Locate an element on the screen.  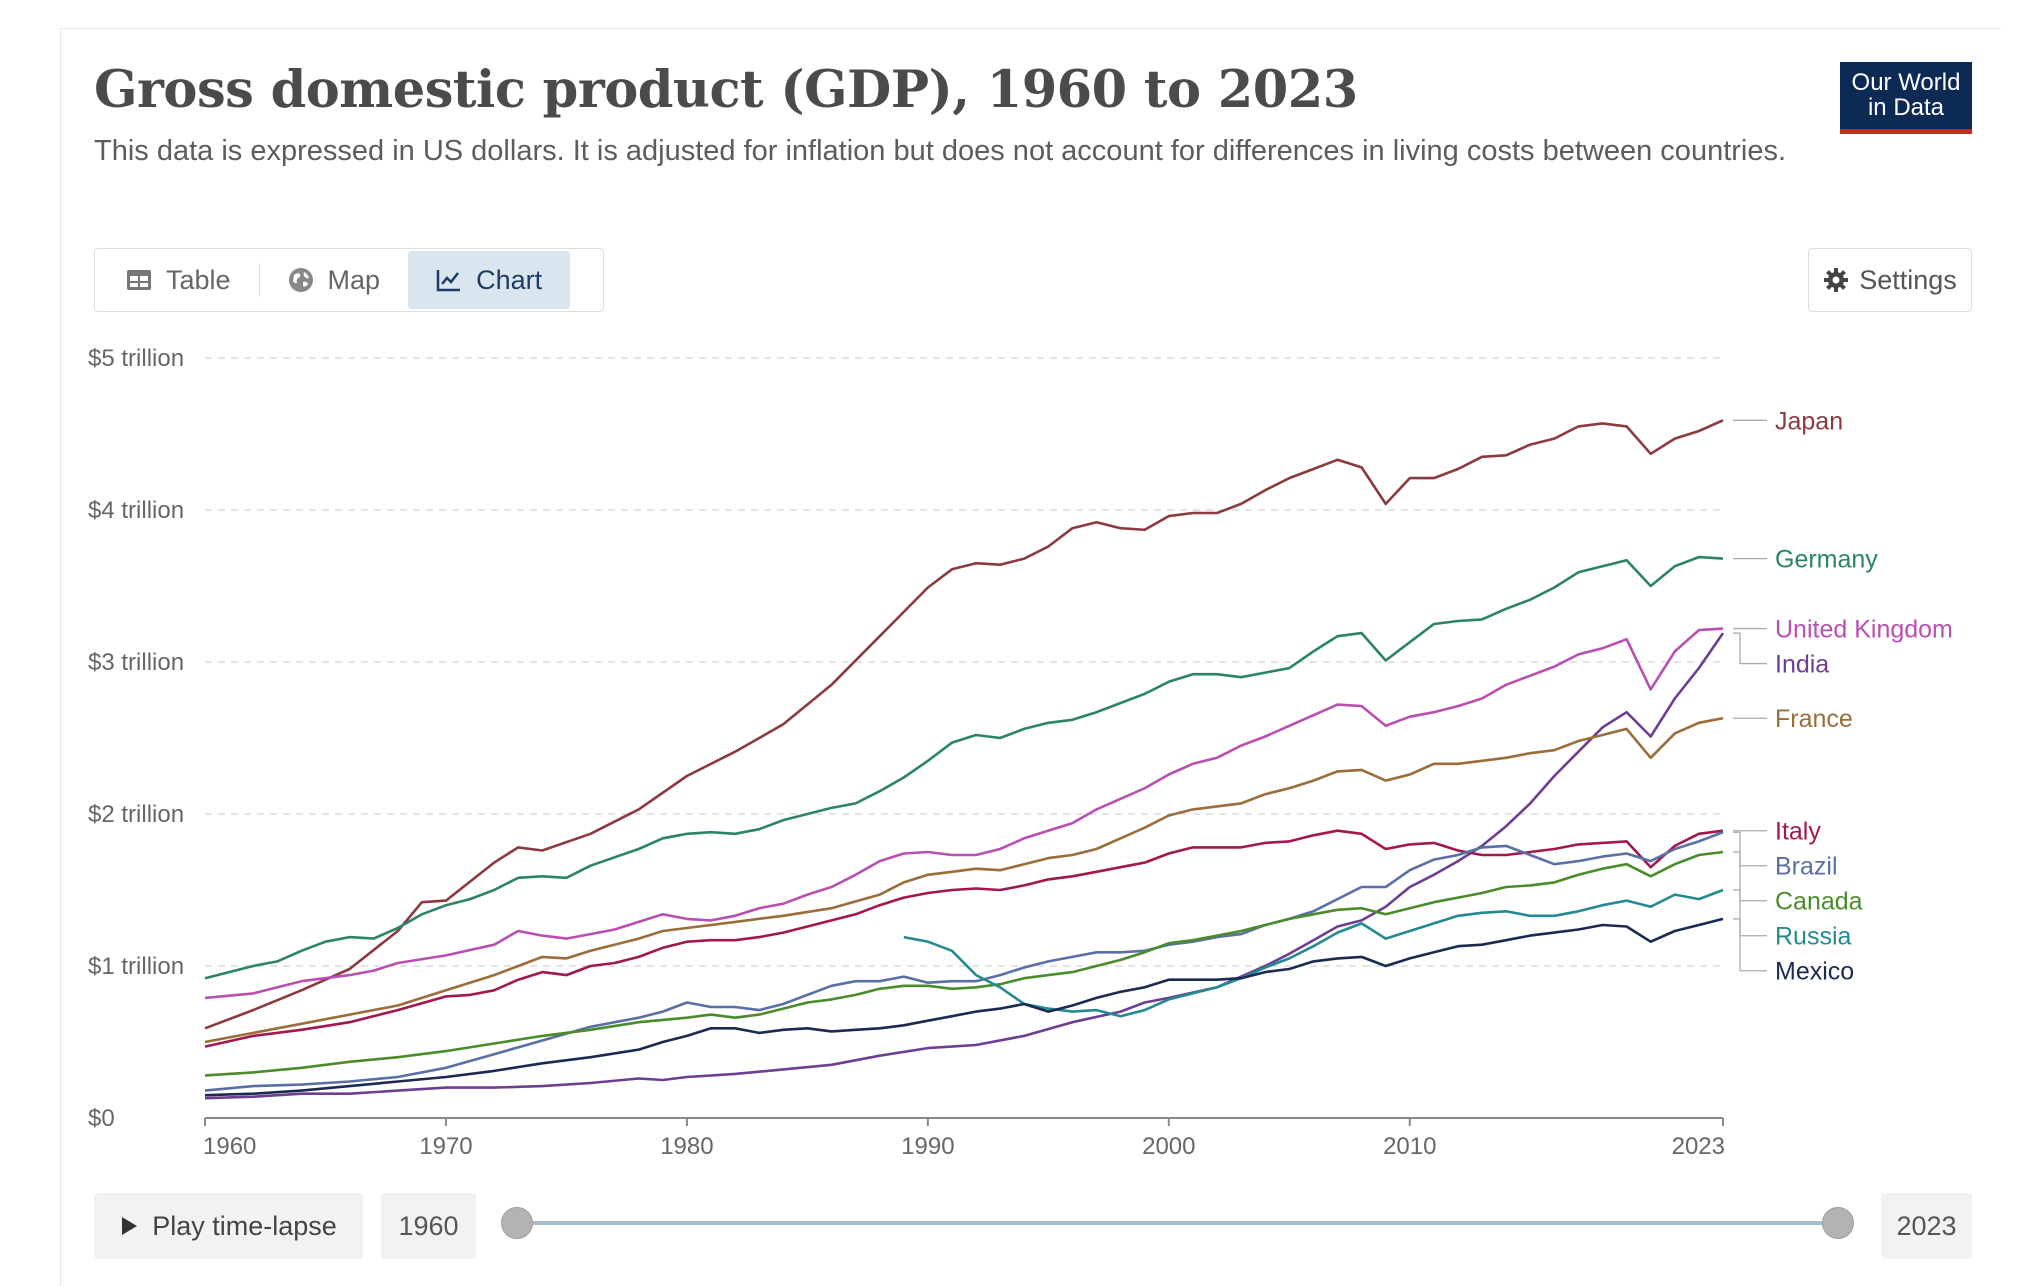
play-label: Play time-lapse is located at coordinates (244, 1225).